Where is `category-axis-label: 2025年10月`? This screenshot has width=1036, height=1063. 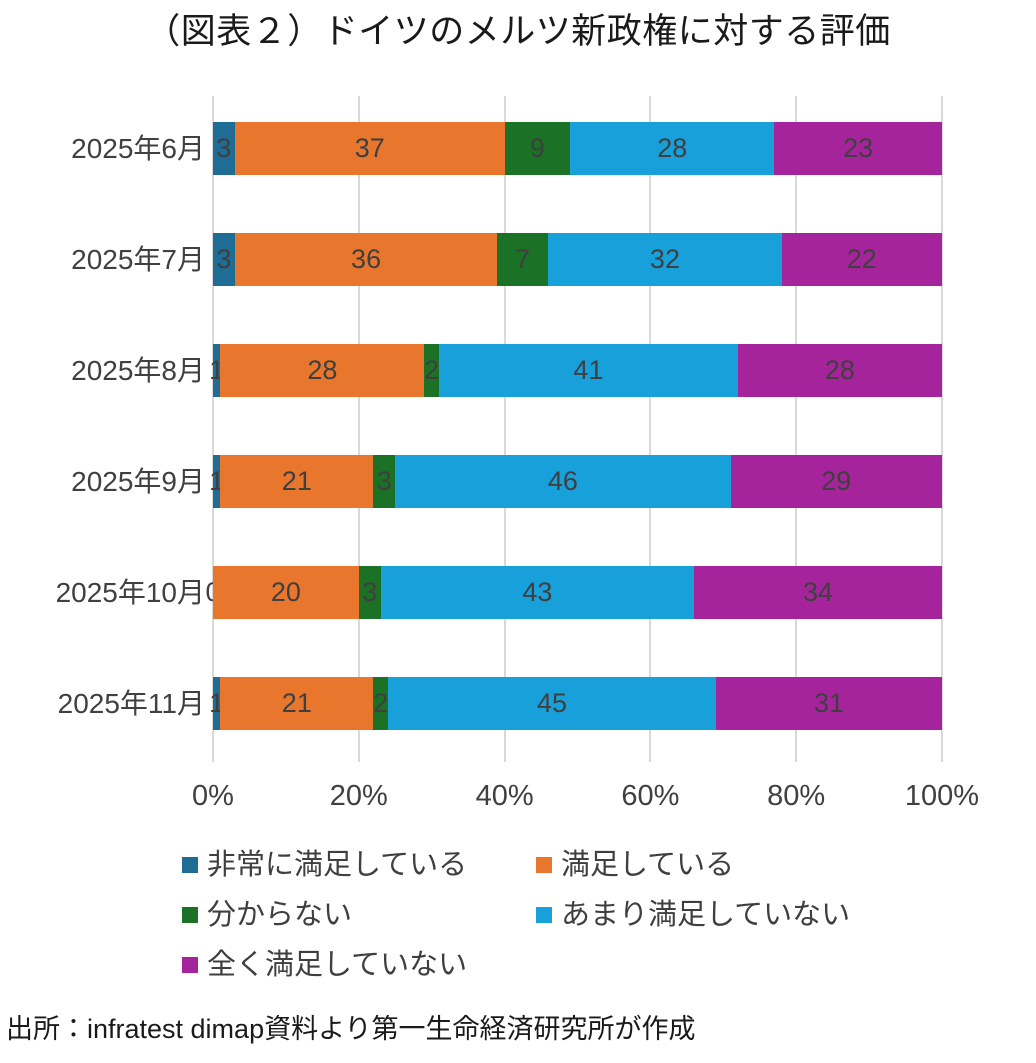 category-axis-label: 2025年10月 is located at coordinates (130, 592).